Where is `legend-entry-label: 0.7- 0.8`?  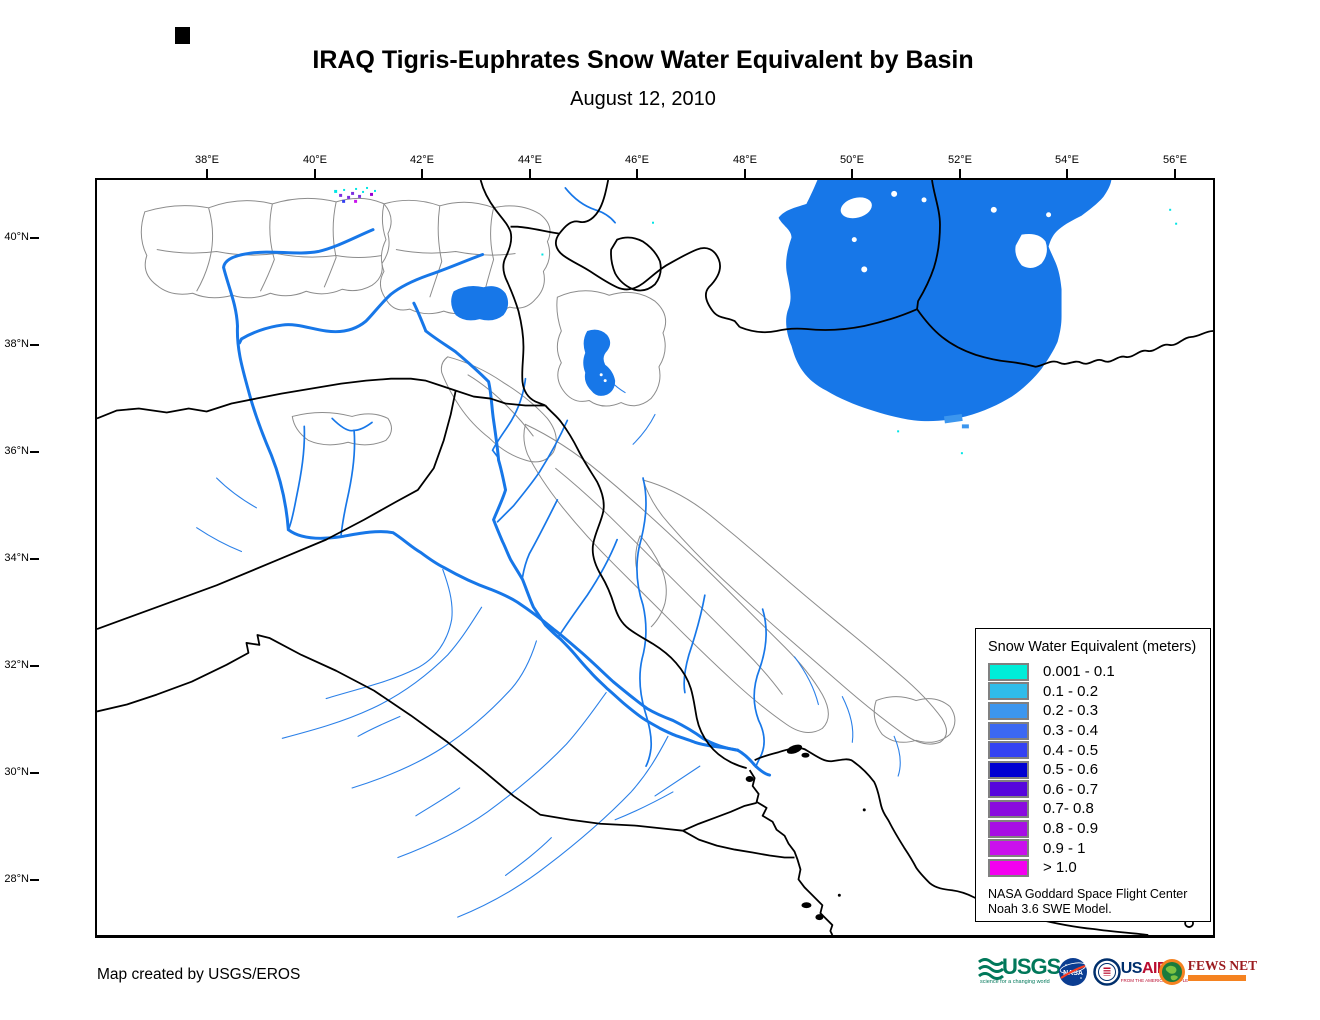 legend-entry-label: 0.7- 0.8 is located at coordinates (1068, 809).